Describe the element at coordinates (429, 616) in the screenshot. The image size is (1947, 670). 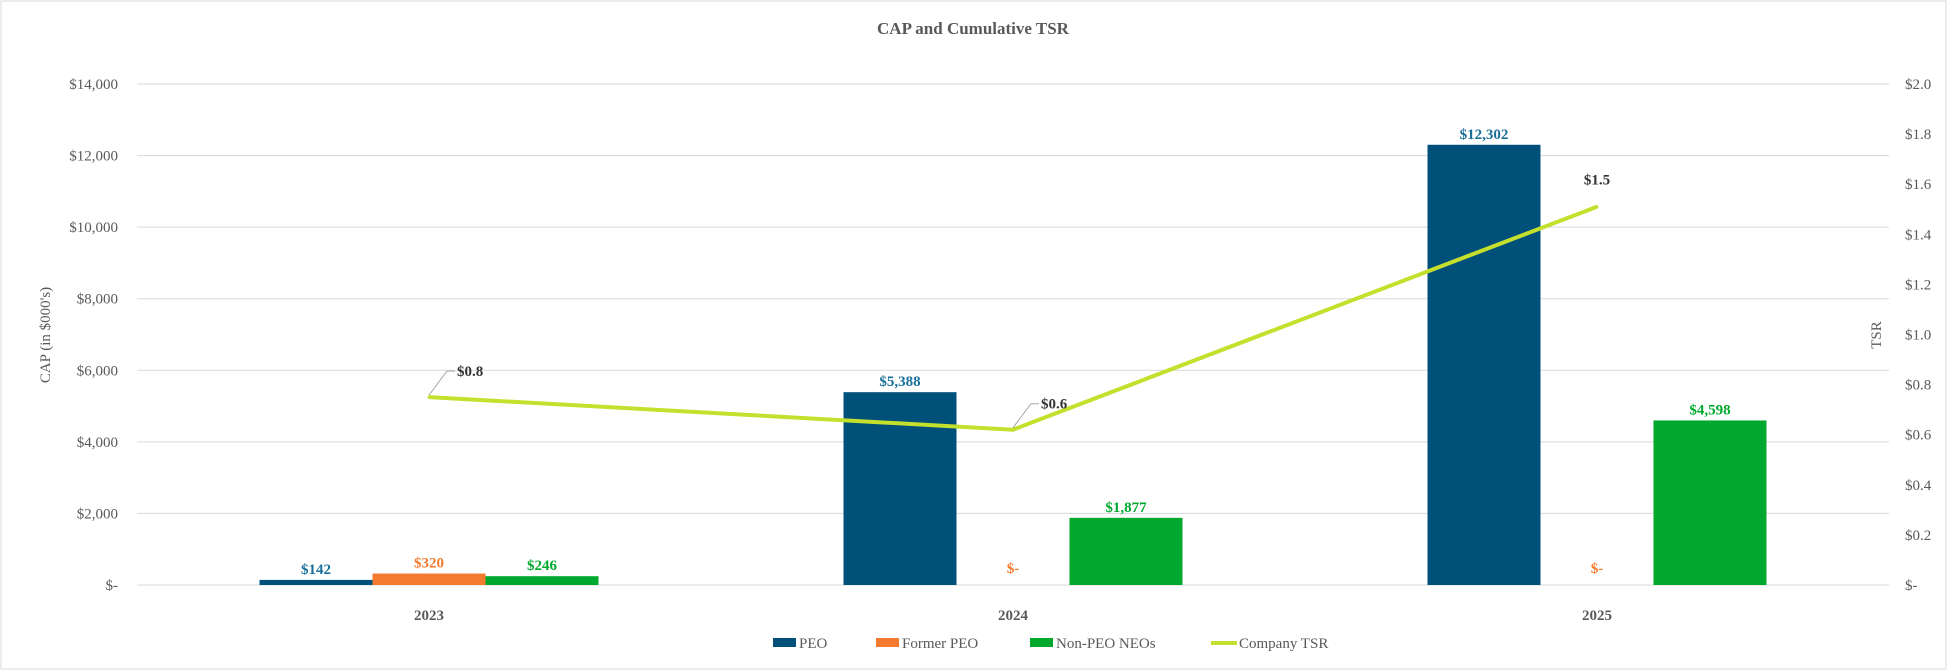
I see `x-tick-label: 2023` at that location.